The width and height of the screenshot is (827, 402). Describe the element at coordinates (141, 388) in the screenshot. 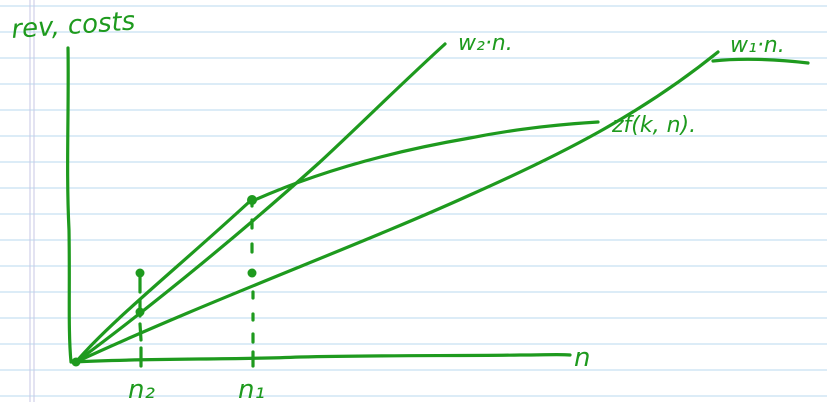

I see `n2-tick-label: n₂` at that location.